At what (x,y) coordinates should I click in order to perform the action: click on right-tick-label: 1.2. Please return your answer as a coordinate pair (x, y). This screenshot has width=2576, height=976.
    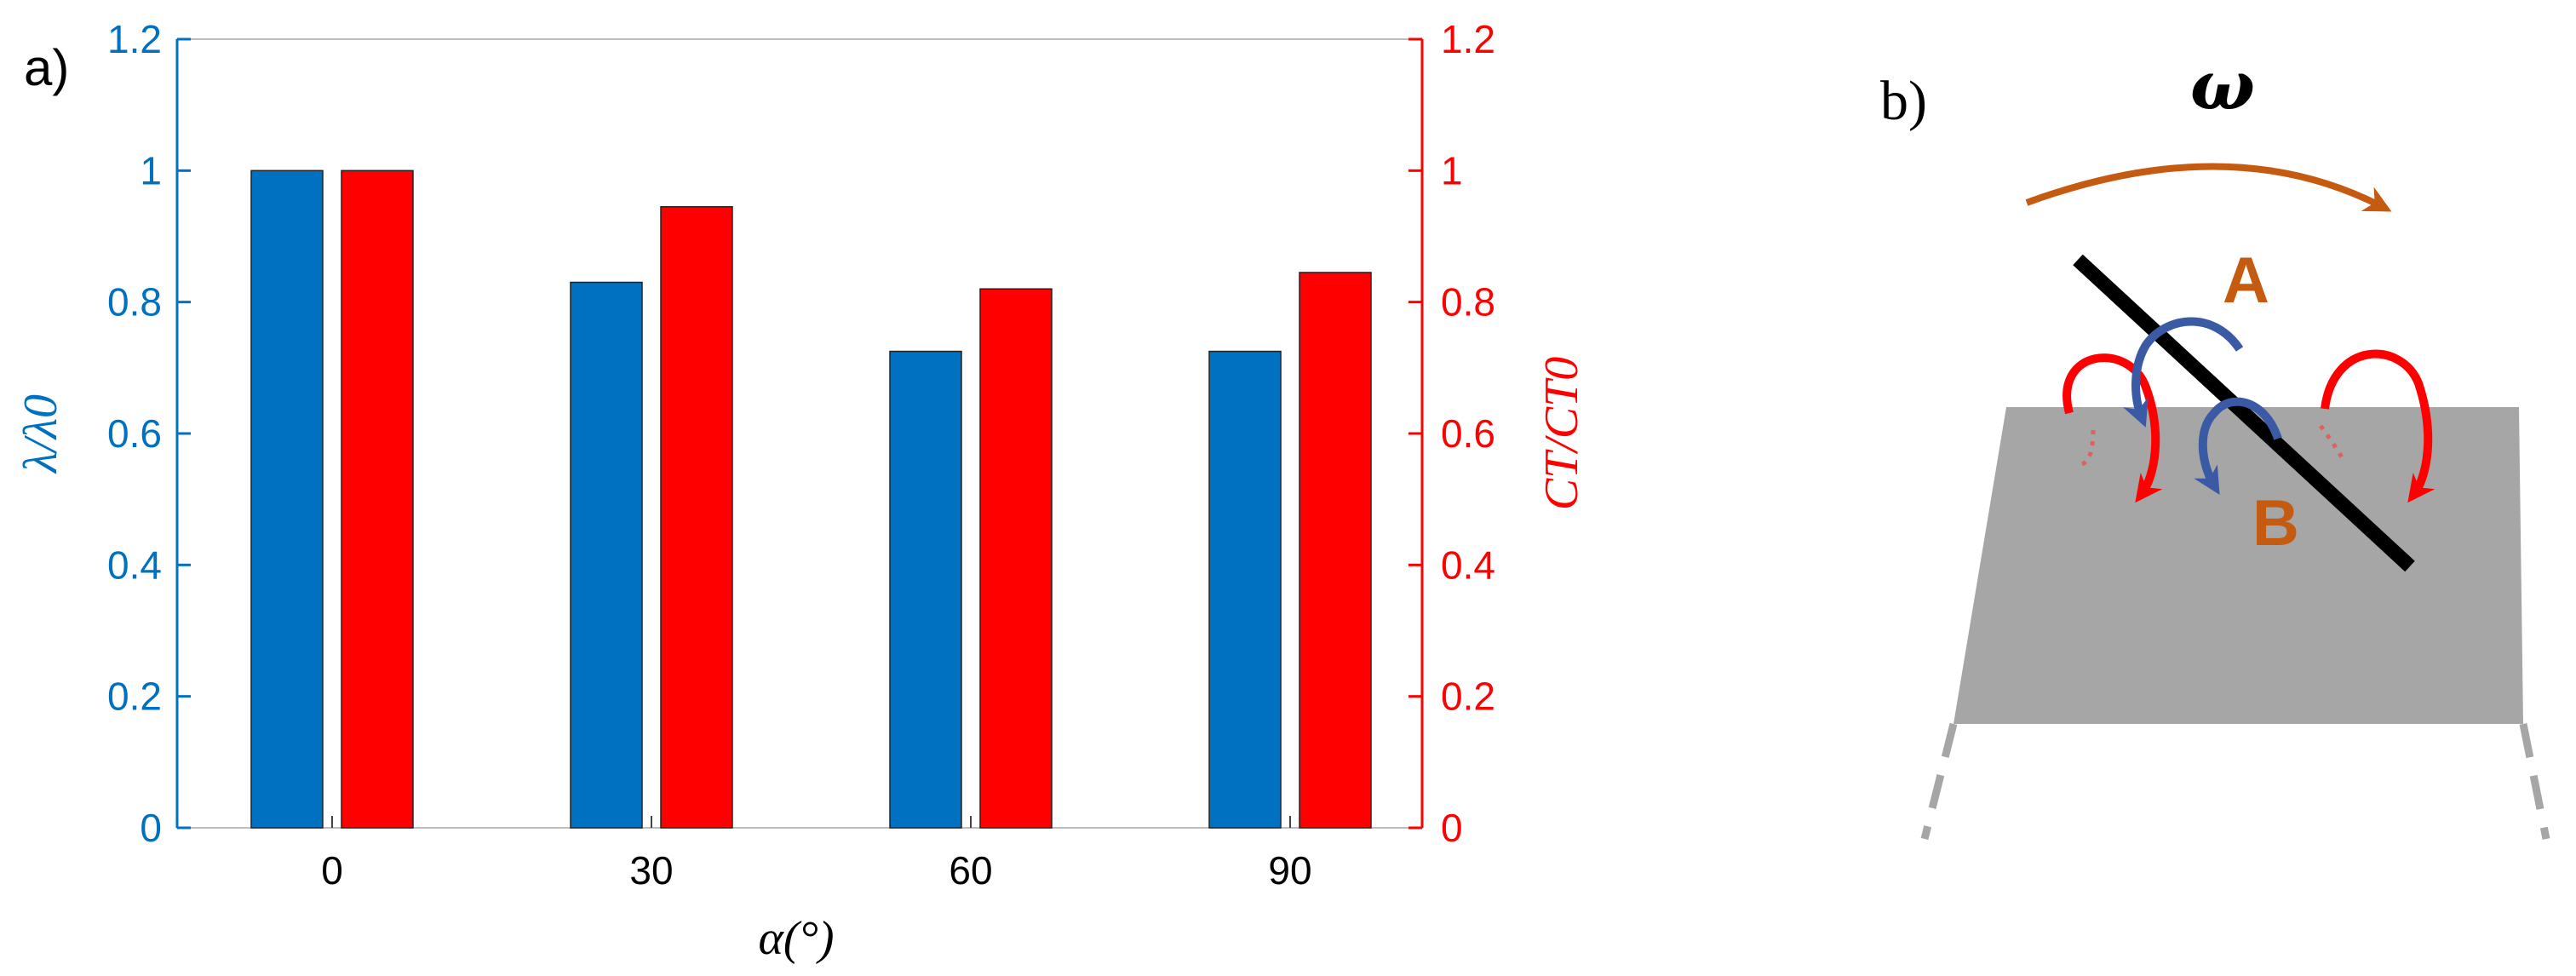
    Looking at the image, I should click on (1468, 39).